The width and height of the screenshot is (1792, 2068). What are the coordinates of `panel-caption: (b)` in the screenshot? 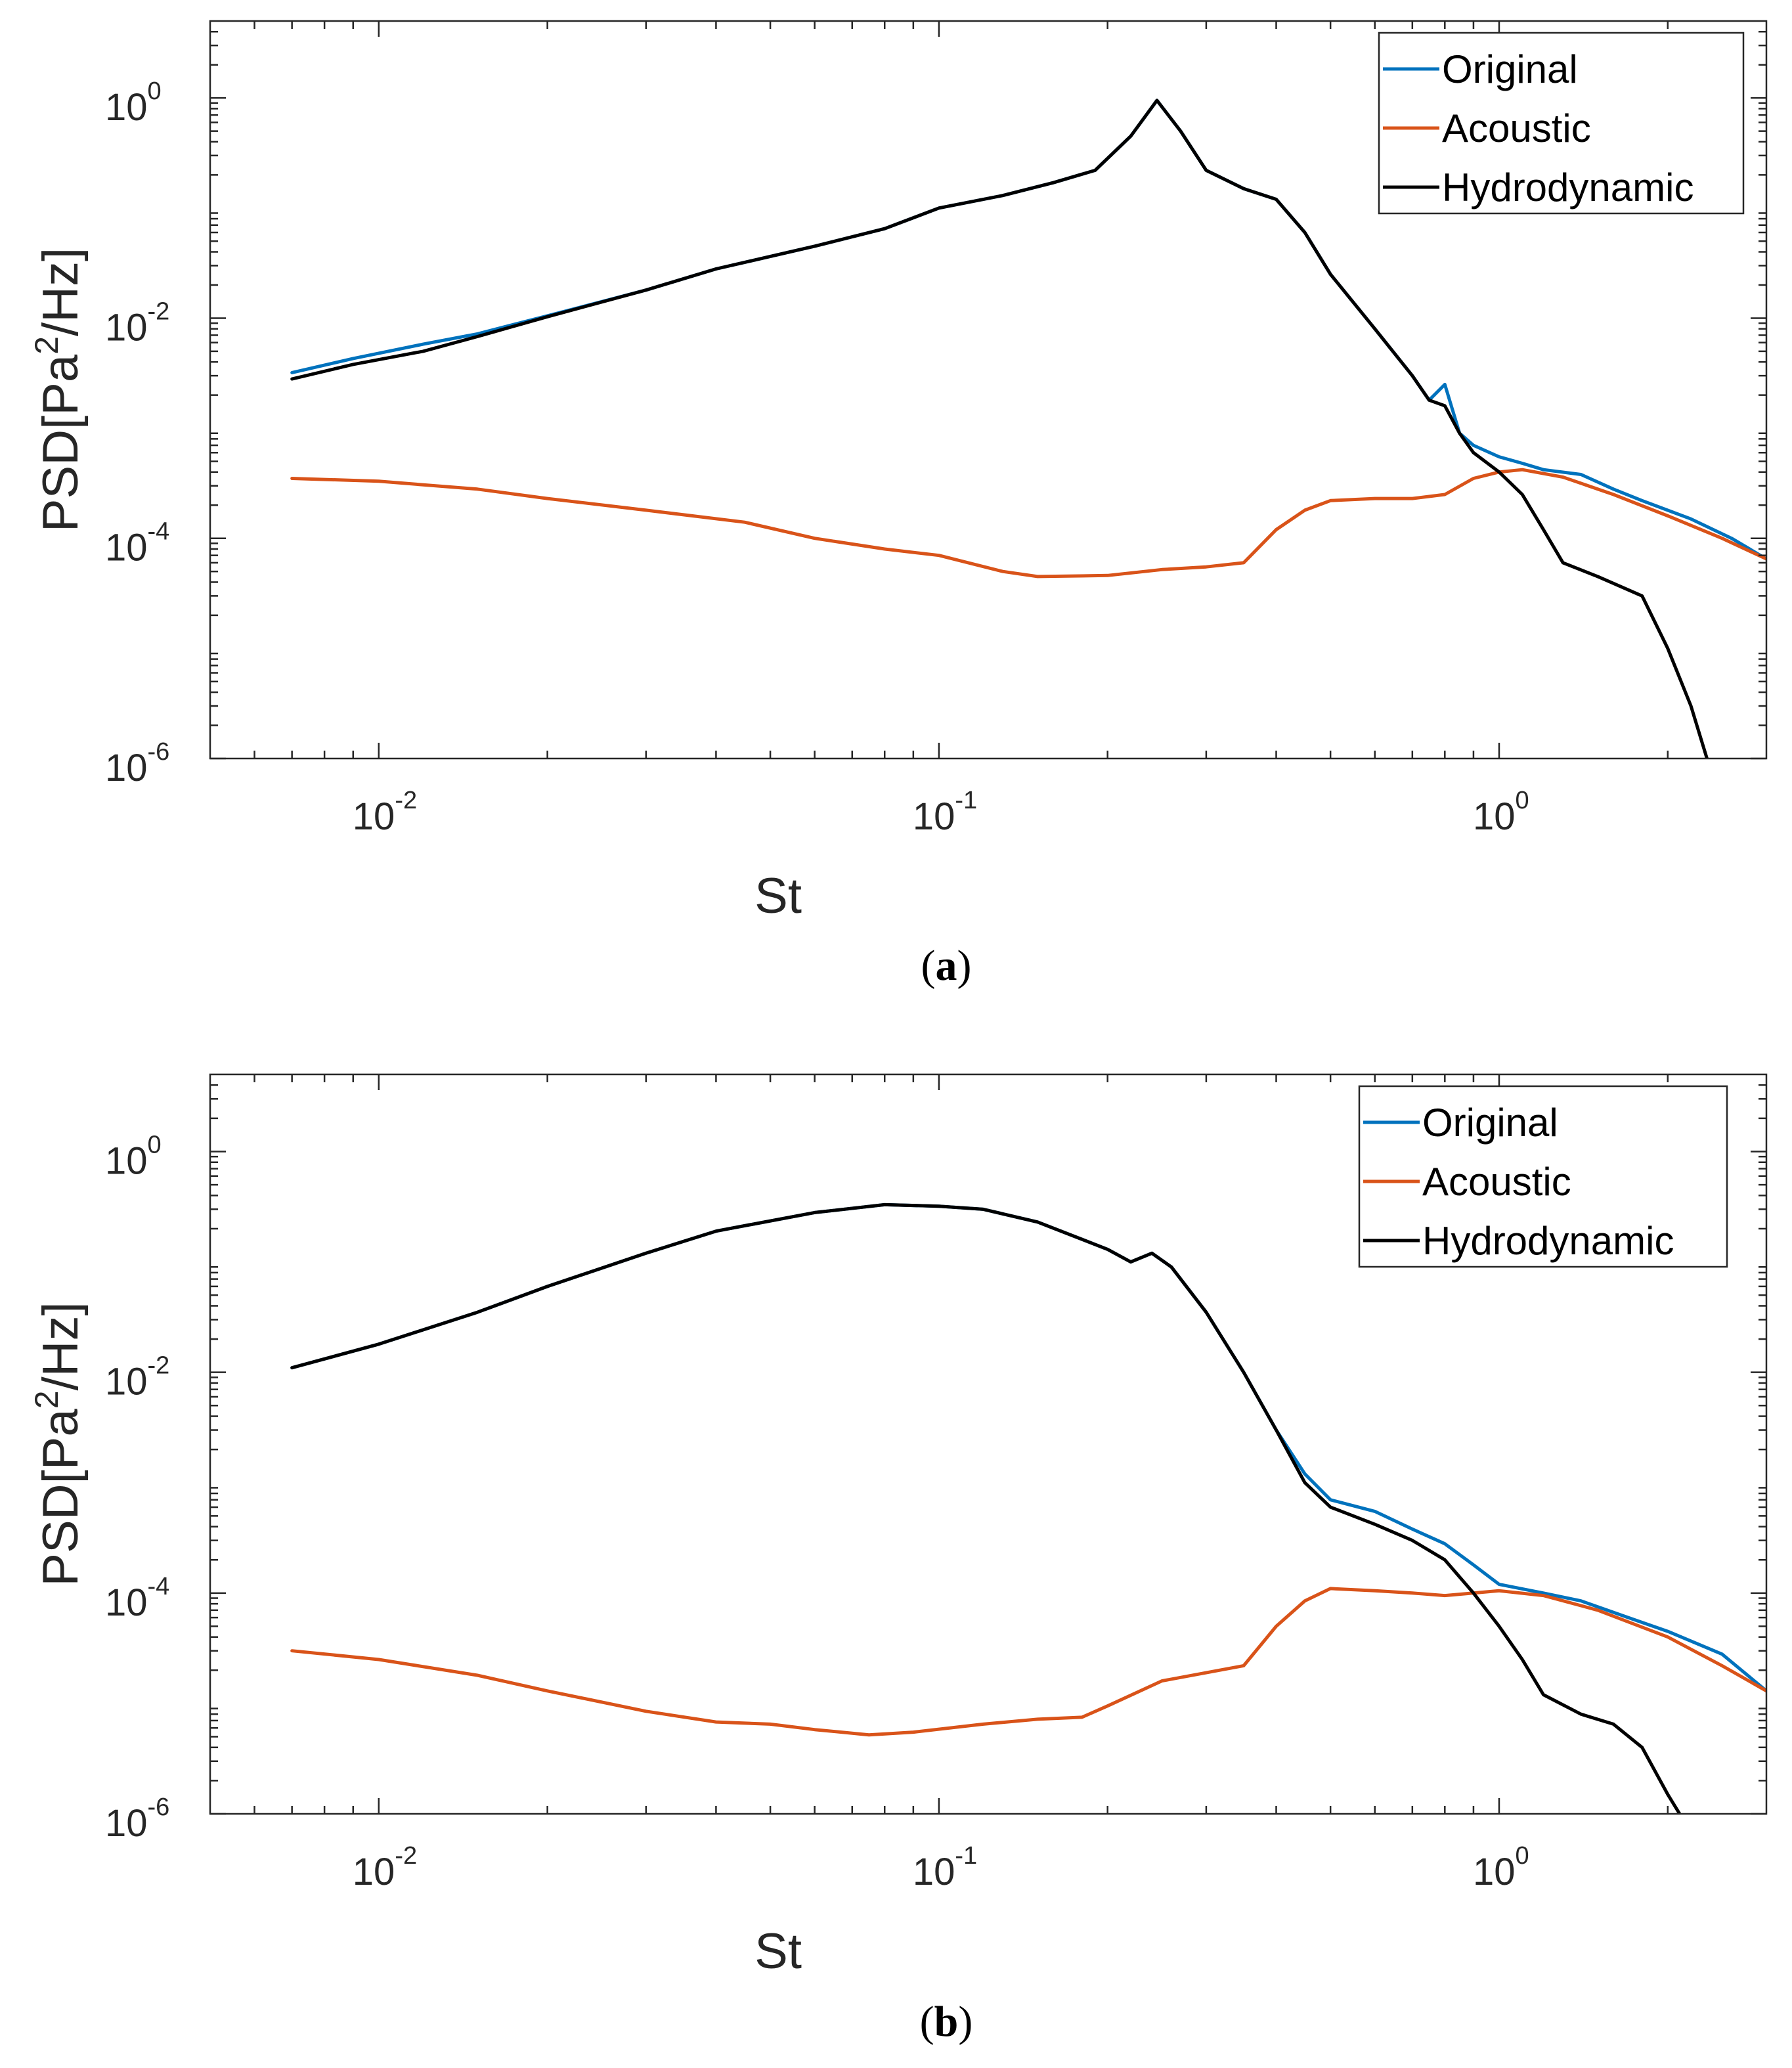 It's located at (946, 2022).